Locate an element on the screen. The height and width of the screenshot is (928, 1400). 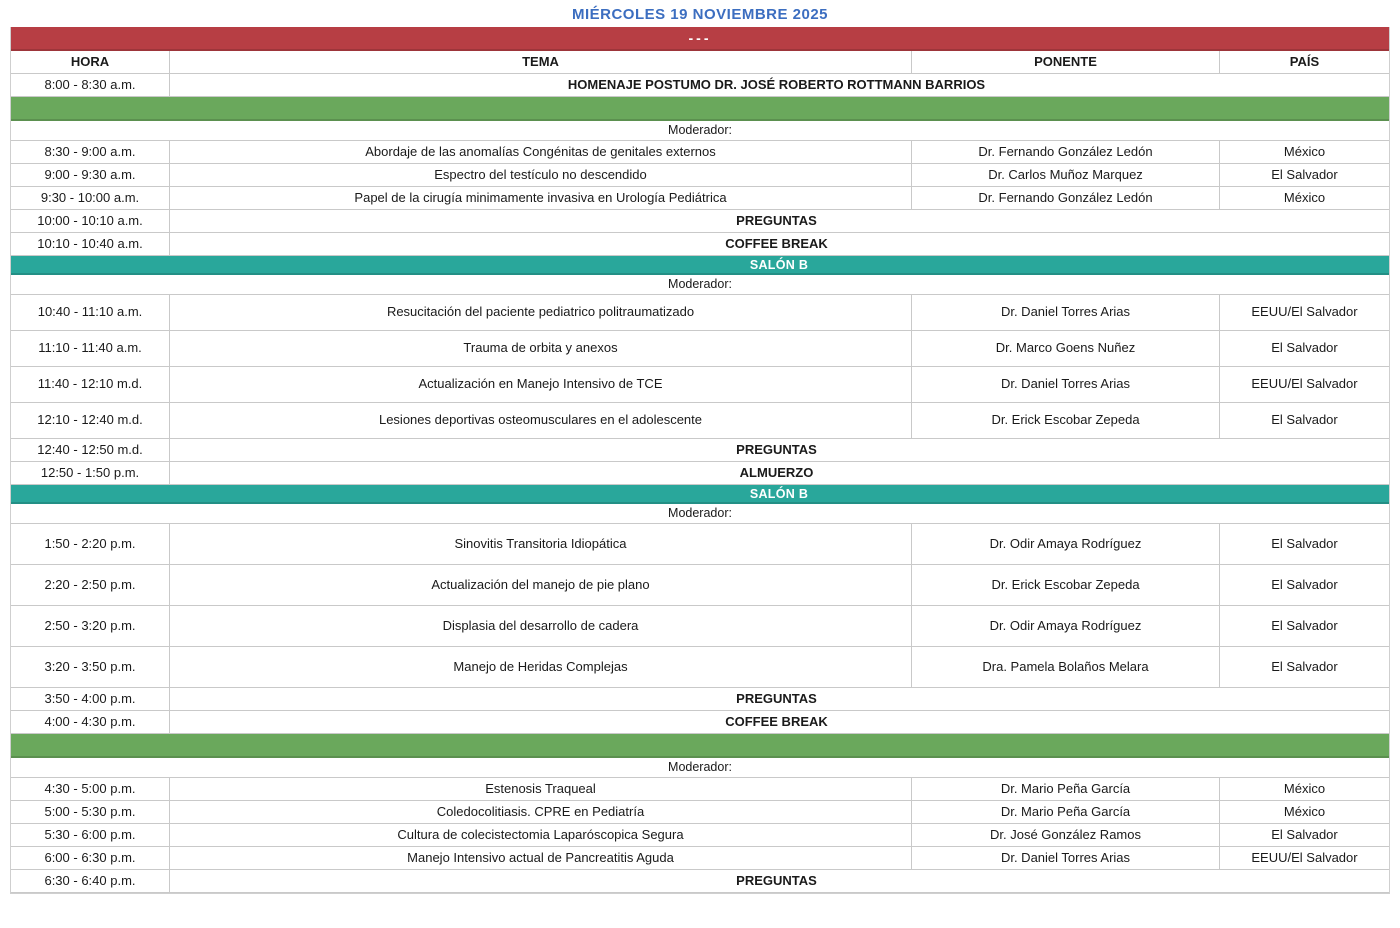
merged-row: 12:40 - 12:50 m.d. PREGUNTAS is located at coordinates (700, 450).